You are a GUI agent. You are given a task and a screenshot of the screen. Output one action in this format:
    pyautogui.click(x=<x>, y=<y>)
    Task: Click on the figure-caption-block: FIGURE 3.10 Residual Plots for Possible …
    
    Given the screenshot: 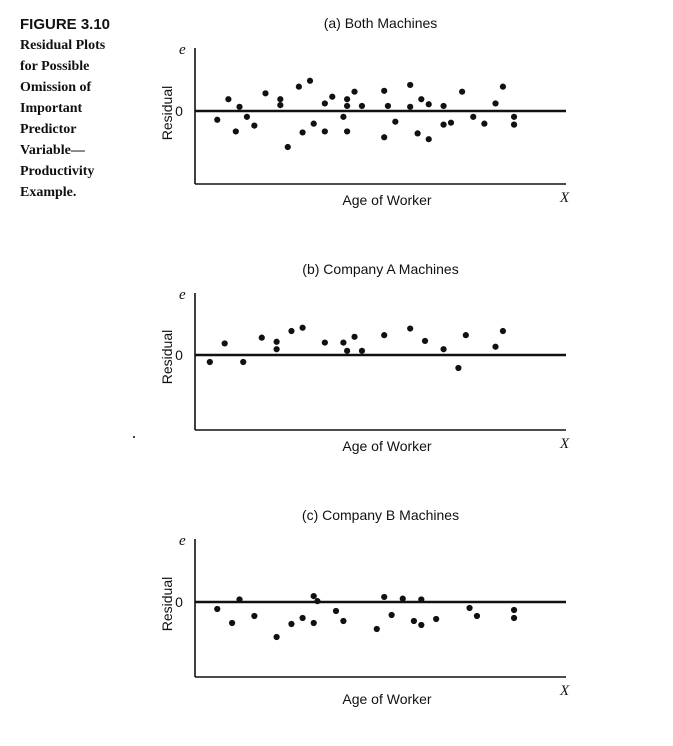 What is the action you would take?
    pyautogui.click(x=79, y=108)
    